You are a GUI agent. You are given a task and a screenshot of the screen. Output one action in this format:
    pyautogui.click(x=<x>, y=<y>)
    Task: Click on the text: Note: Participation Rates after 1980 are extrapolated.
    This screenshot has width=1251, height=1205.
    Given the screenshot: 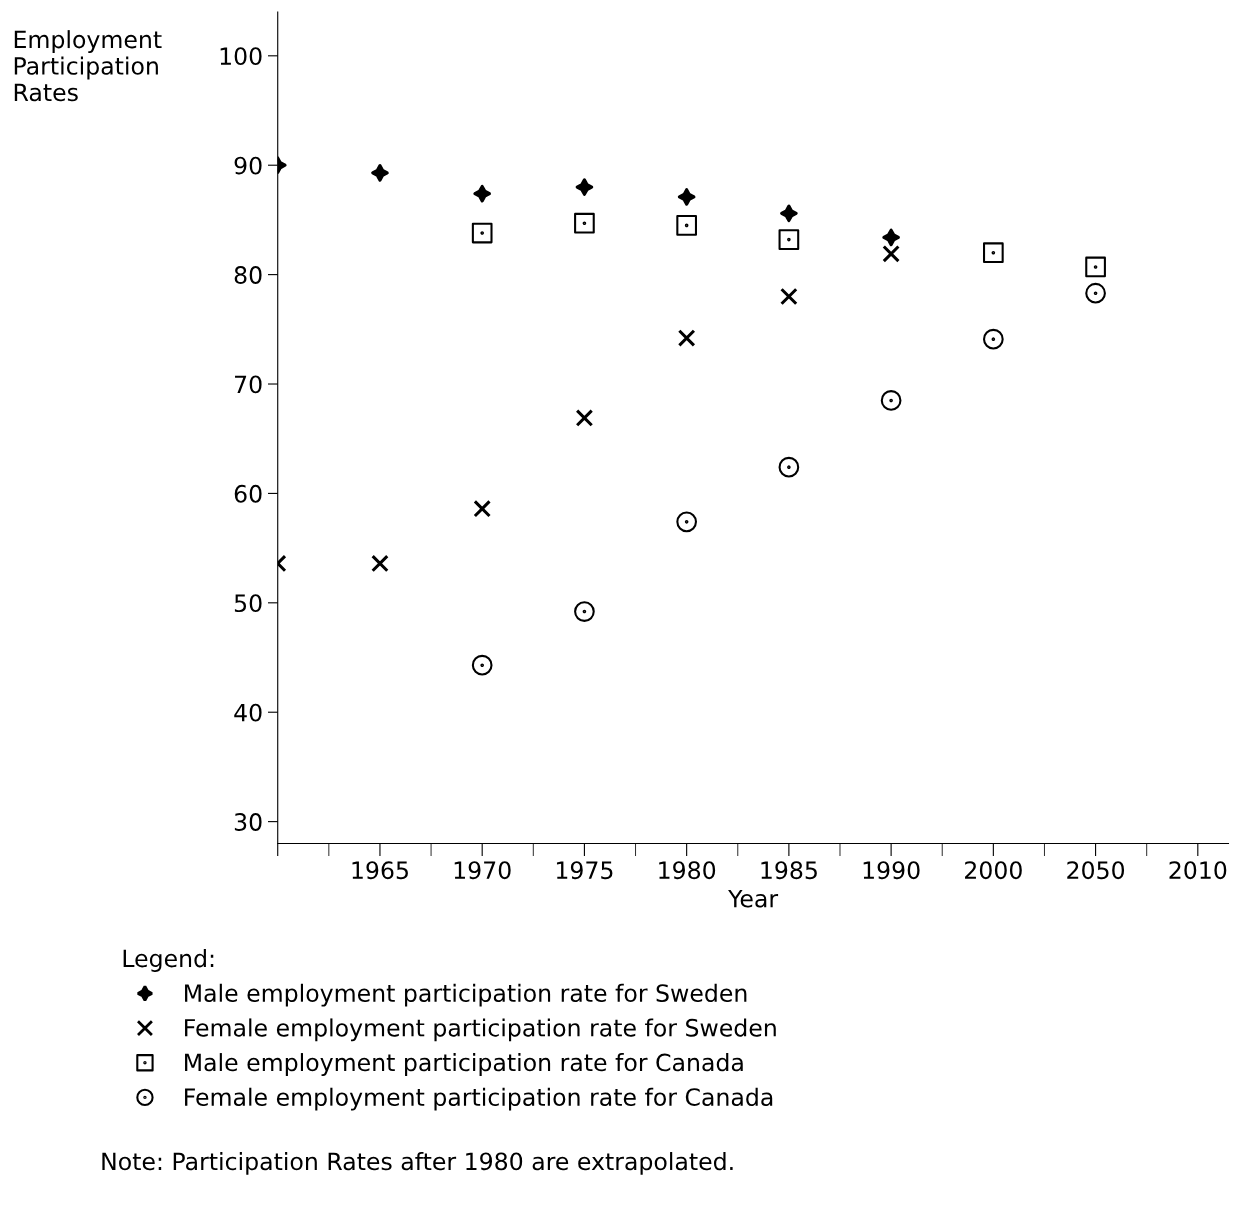 What is the action you would take?
    pyautogui.click(x=417, y=1163)
    